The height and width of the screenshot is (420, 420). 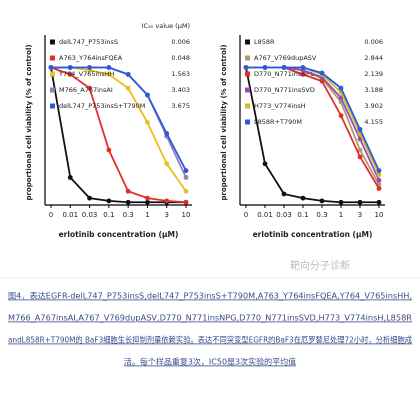 What do you see at coordinates (180, 74) in the screenshot?
I see `legend-ic50: 1.563` at bounding box center [180, 74].